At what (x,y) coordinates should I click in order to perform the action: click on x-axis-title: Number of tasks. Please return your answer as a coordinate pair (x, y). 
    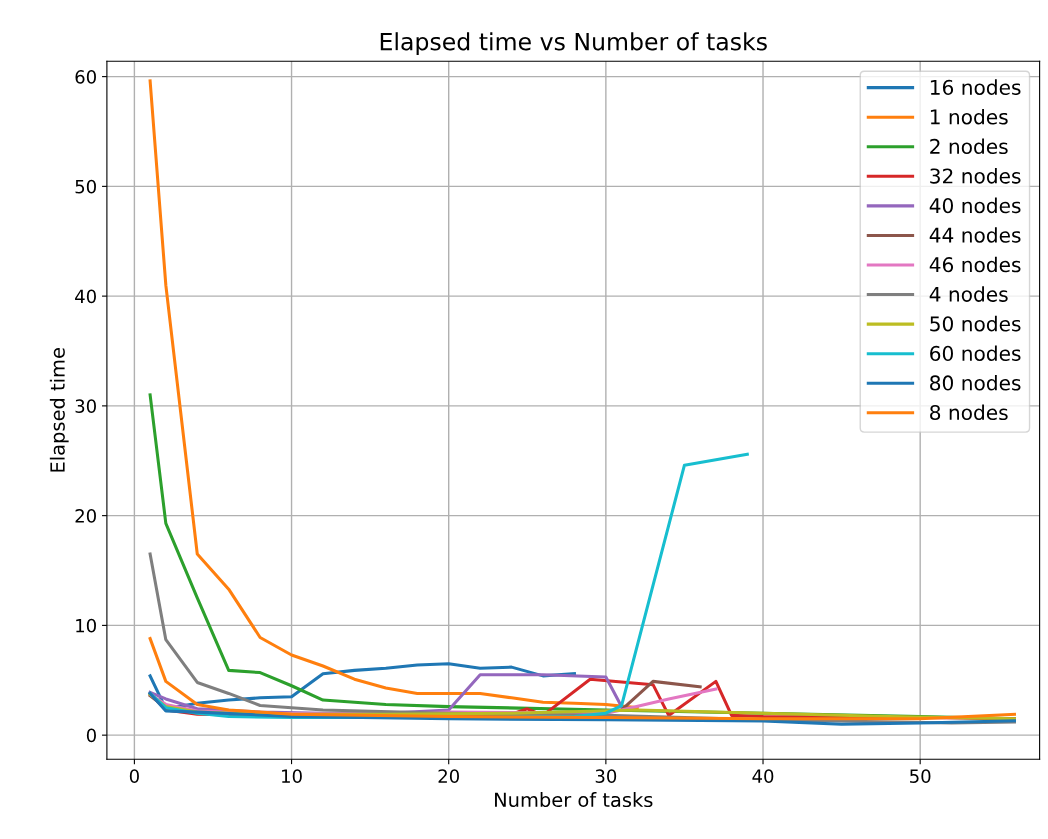
    Looking at the image, I should click on (574, 800).